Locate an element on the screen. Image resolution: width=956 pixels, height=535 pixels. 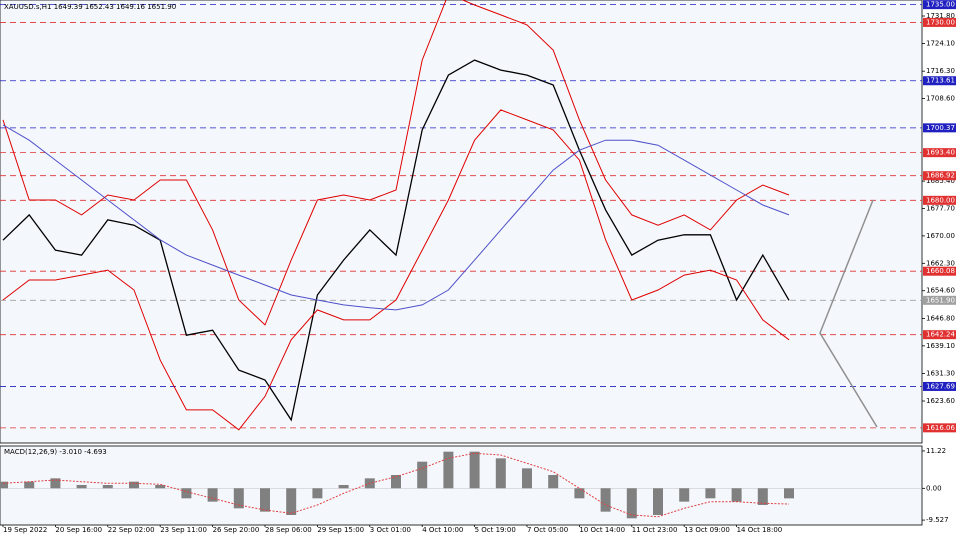
y-tick-label: 1716.30 is located at coordinates (940, 71).